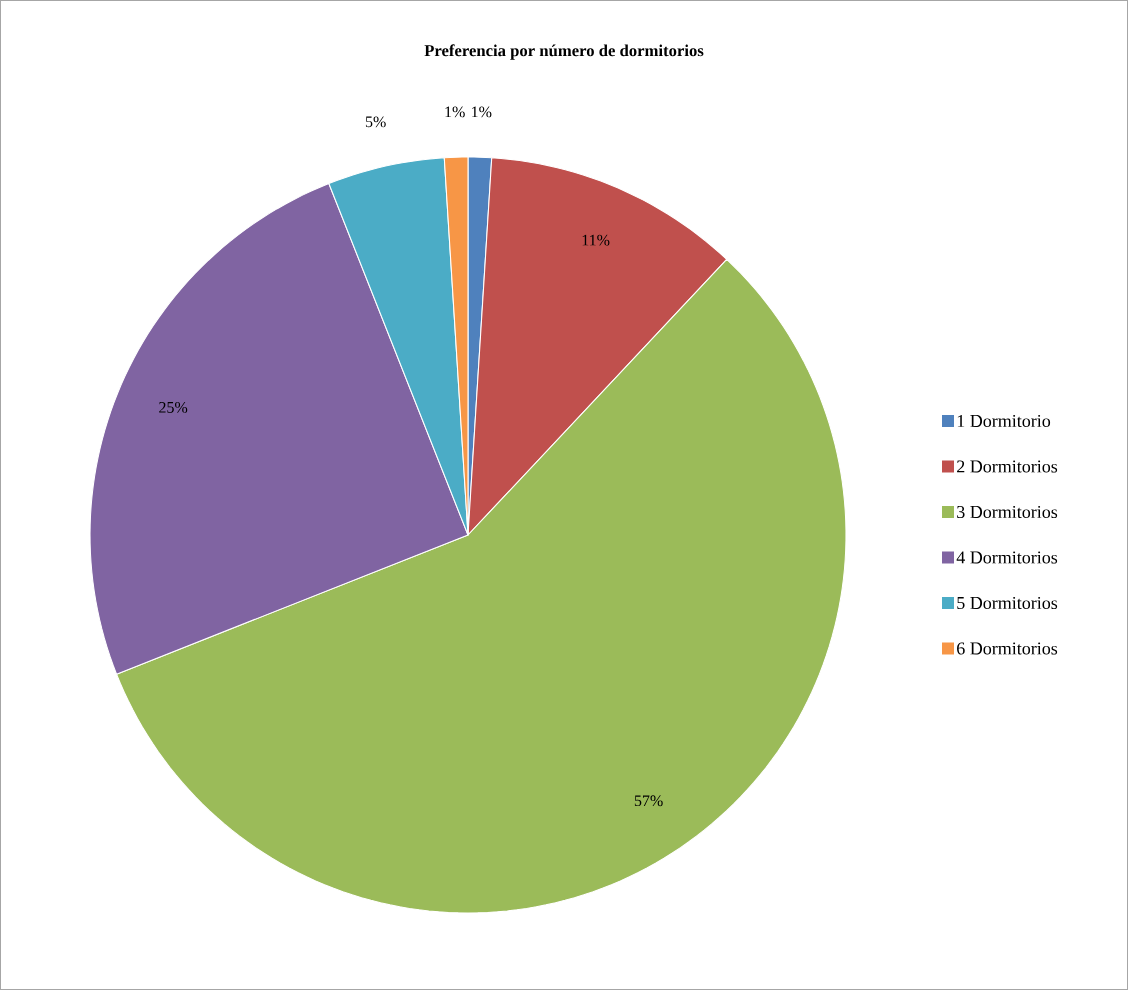  I want to click on legend-label: 3 Dormitorios, so click(1007, 512).